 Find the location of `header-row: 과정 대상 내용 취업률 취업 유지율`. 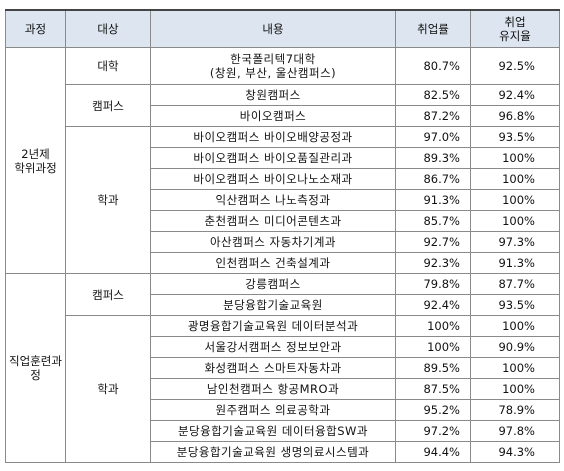

header-row: 과정 대상 내용 취업률 취업 유지율 is located at coordinates (282, 28).